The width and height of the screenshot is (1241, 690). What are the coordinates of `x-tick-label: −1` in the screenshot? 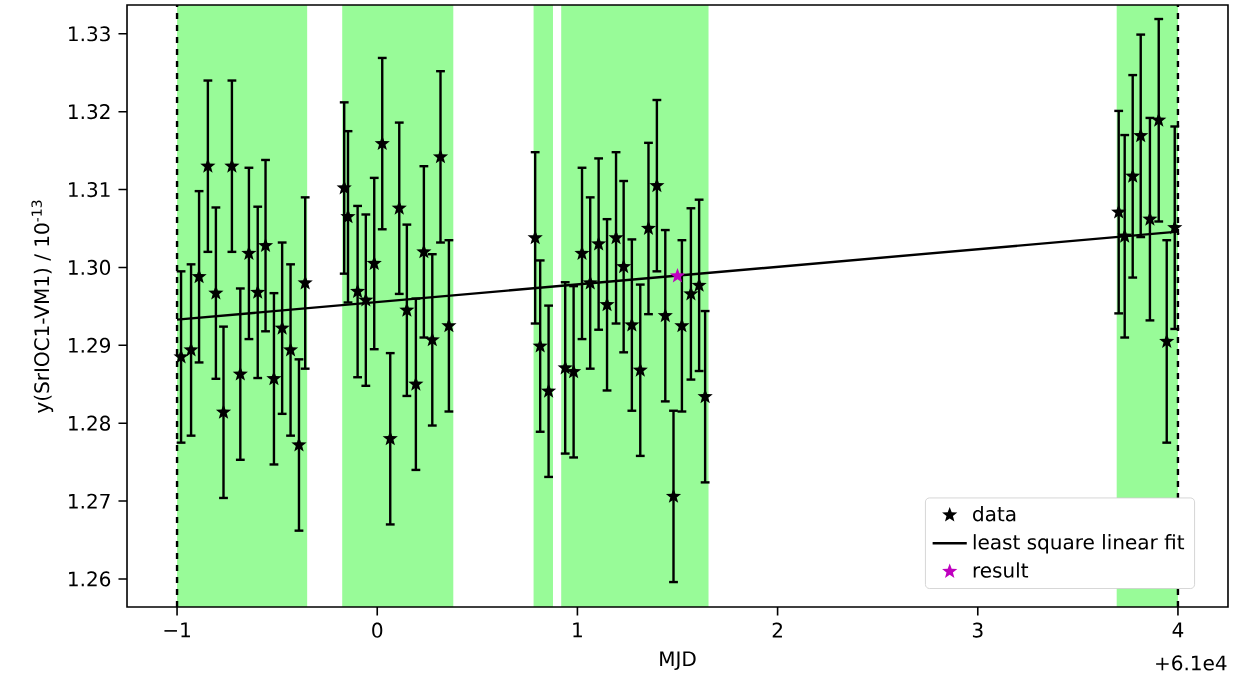 It's located at (177, 630).